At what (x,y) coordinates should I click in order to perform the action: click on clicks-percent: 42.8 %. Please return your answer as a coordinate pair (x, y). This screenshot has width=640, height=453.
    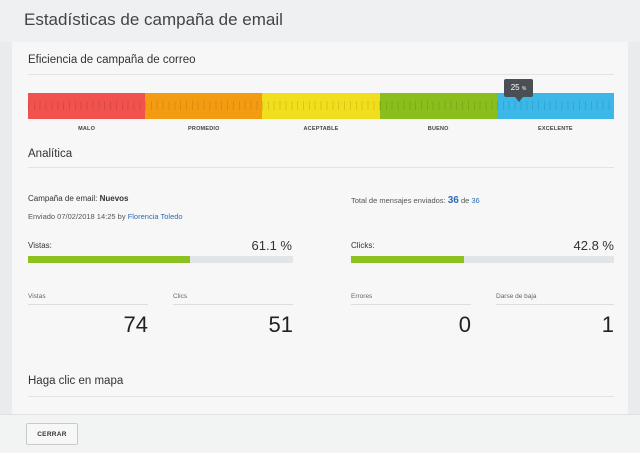
    Looking at the image, I should click on (593, 245).